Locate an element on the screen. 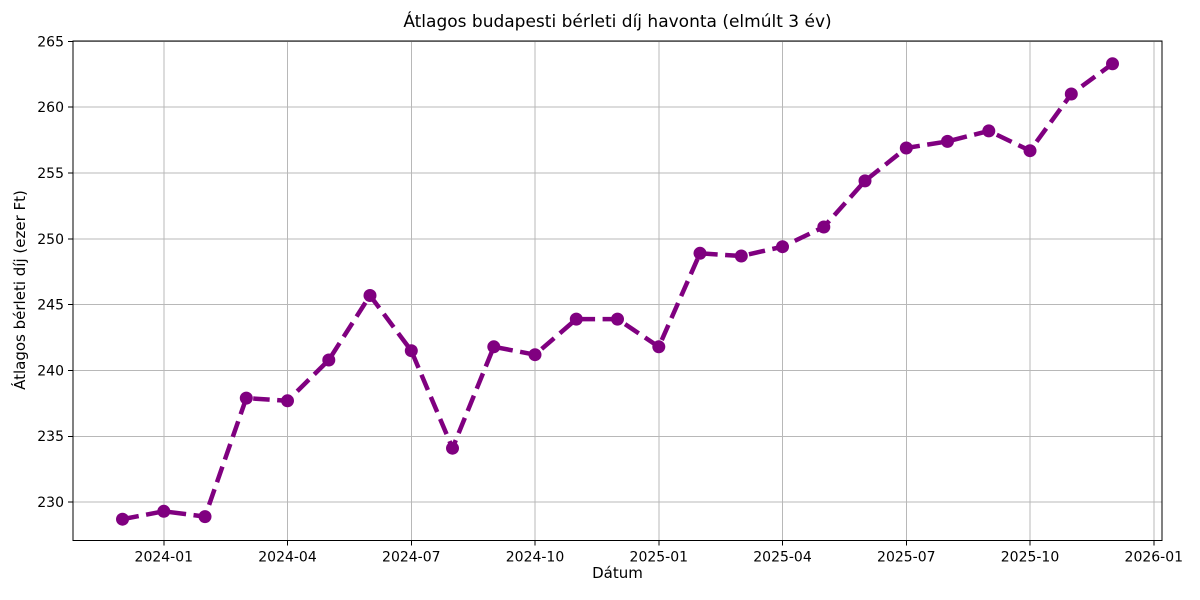 The height and width of the screenshot is (600, 1200). x-tick-label: 2024-01 is located at coordinates (164, 557).